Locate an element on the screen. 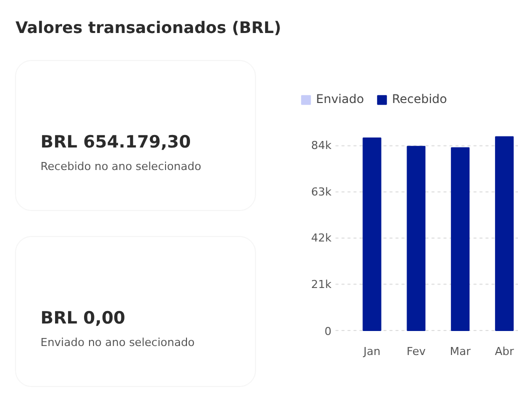 This screenshot has width=518, height=412. x-tick-label: Fev is located at coordinates (416, 351).